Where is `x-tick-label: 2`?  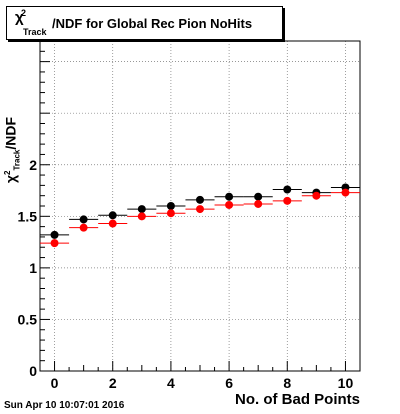 x-tick-label: 2 is located at coordinates (113, 383).